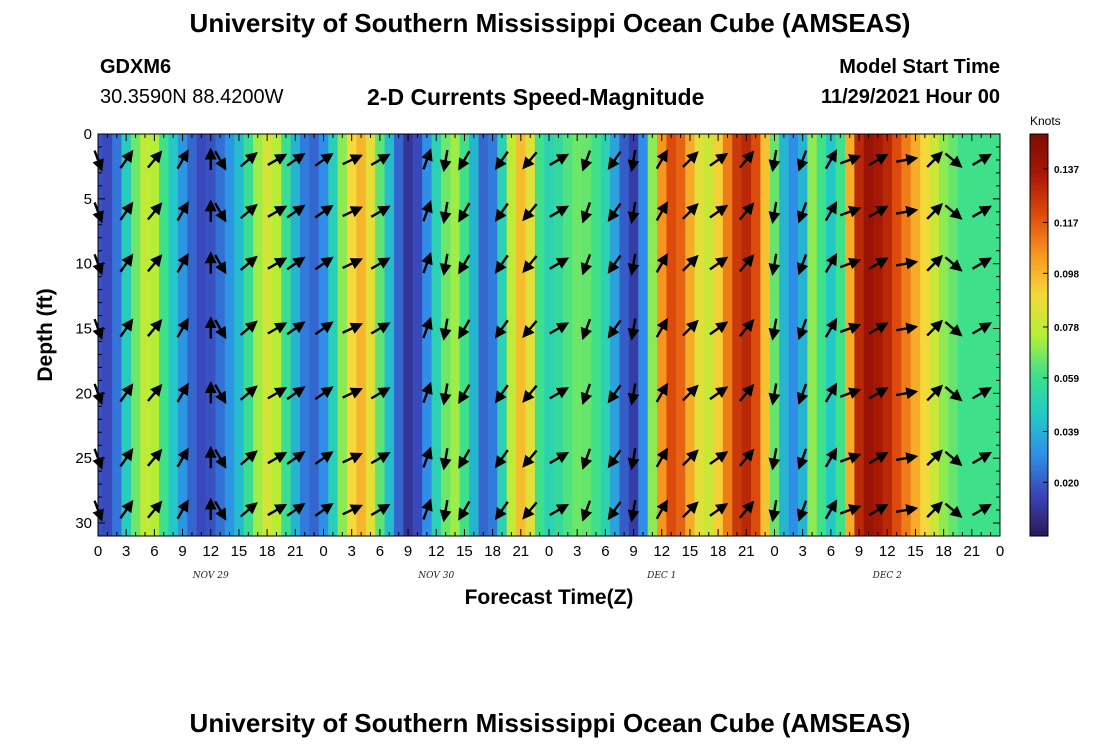 The width and height of the screenshot is (1100, 750). What do you see at coordinates (633, 551) in the screenshot?
I see `x-tick-label: 9` at bounding box center [633, 551].